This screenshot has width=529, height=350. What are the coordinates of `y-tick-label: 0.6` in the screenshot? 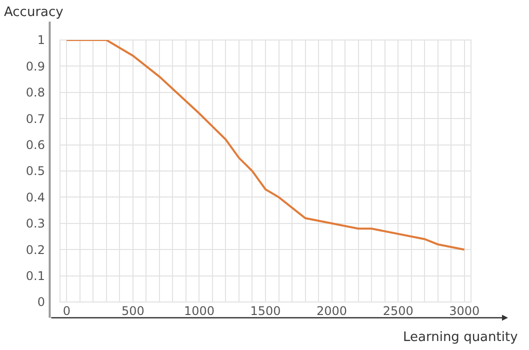 It's located at (35, 145).